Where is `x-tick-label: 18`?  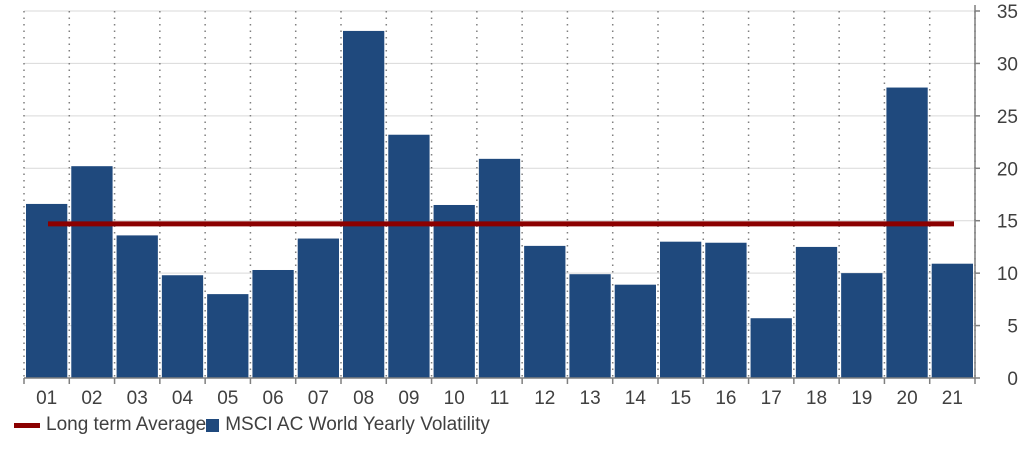 x-tick-label: 18 is located at coordinates (816, 398).